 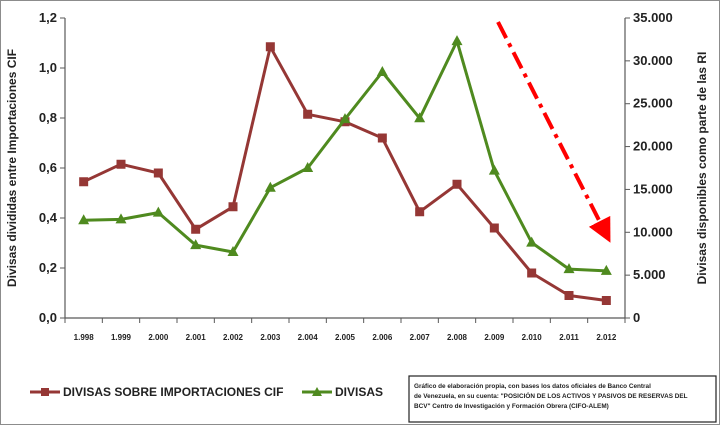 What do you see at coordinates (317, 391) in the screenshot?
I see `legend-marker-divisas` at bounding box center [317, 391].